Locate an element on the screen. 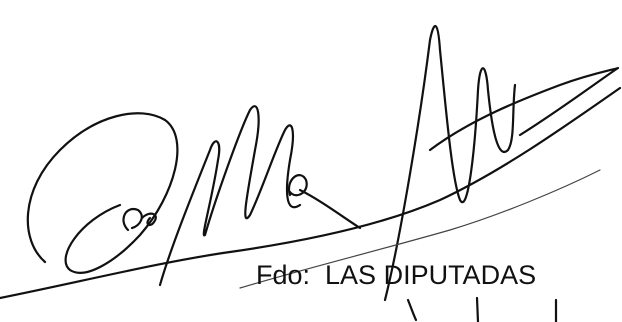  signature-stroke-m is located at coordinates (230, 196).